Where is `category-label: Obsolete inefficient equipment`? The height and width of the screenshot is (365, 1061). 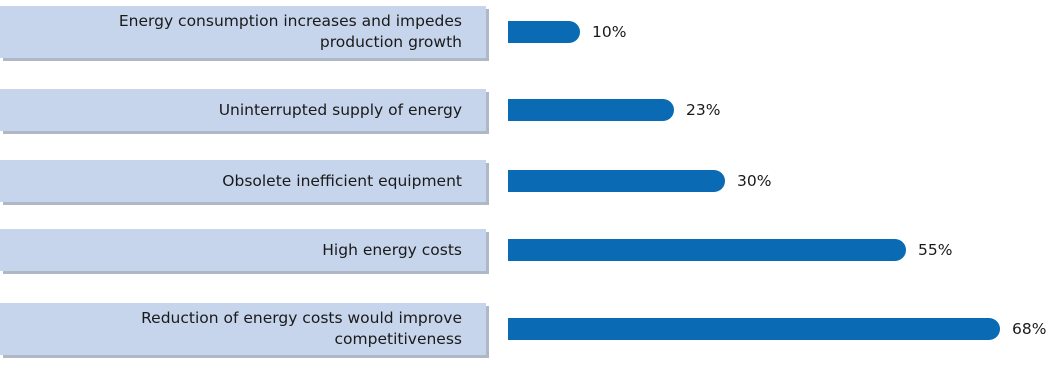 category-label: Obsolete inefficient equipment is located at coordinates (342, 181).